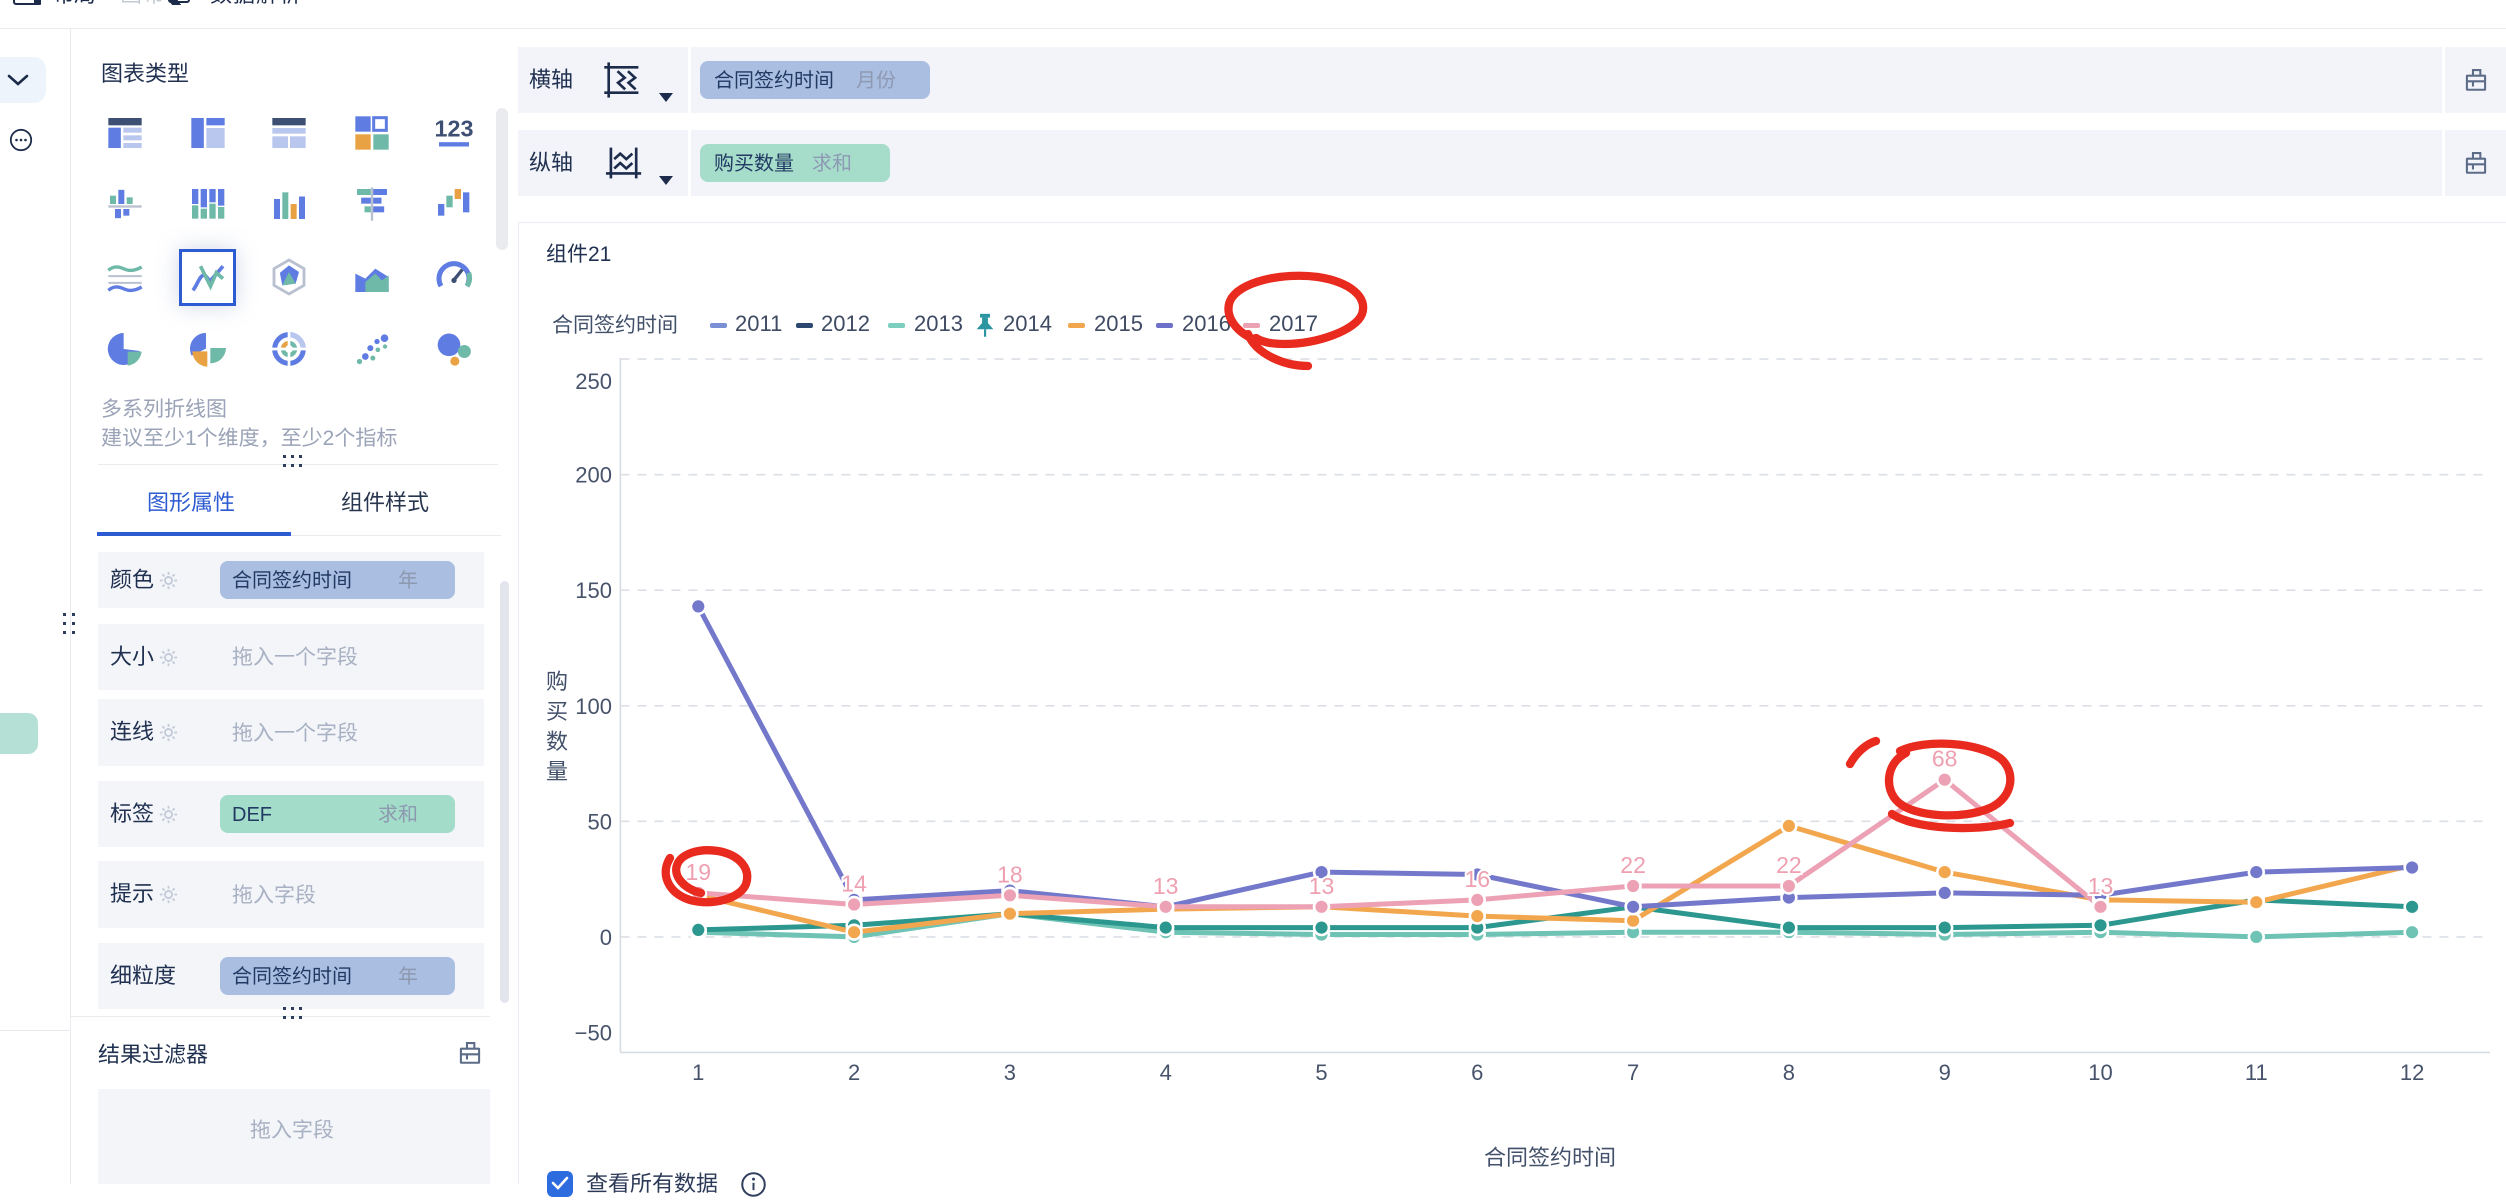 This screenshot has height=1203, width=2506. What do you see at coordinates (593, 706) in the screenshot?
I see `svg-text: 100` at bounding box center [593, 706].